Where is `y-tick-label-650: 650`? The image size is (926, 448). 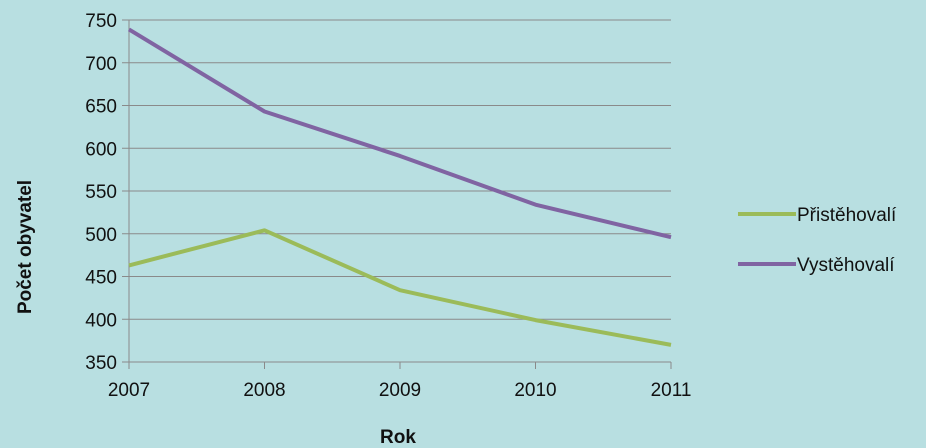
y-tick-label-650: 650 is located at coordinates (101, 107).